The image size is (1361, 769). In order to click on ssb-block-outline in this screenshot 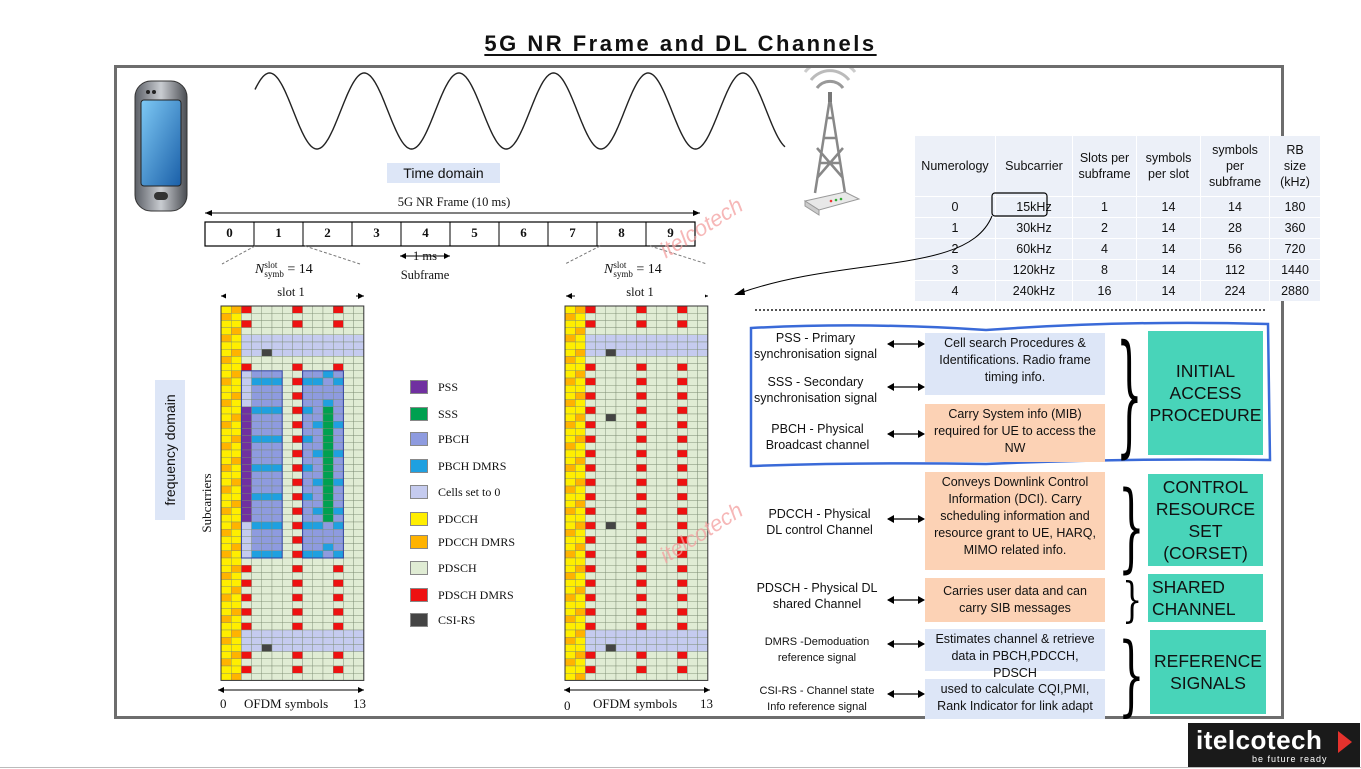, I will do `click(323, 464)`.